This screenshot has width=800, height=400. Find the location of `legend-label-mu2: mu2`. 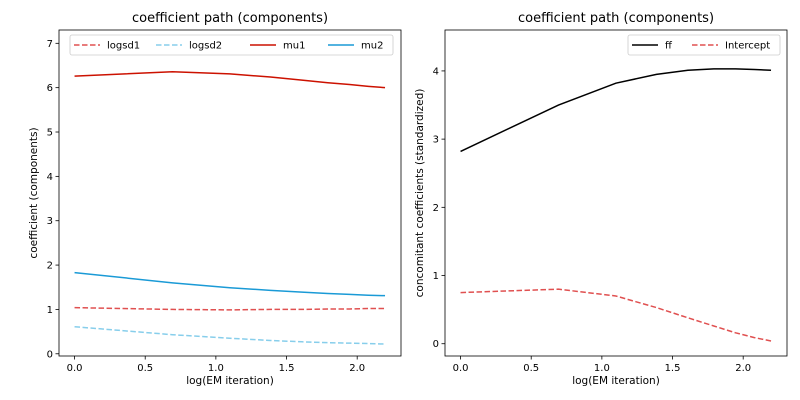

legend-label-mu2: mu2 is located at coordinates (372, 46).